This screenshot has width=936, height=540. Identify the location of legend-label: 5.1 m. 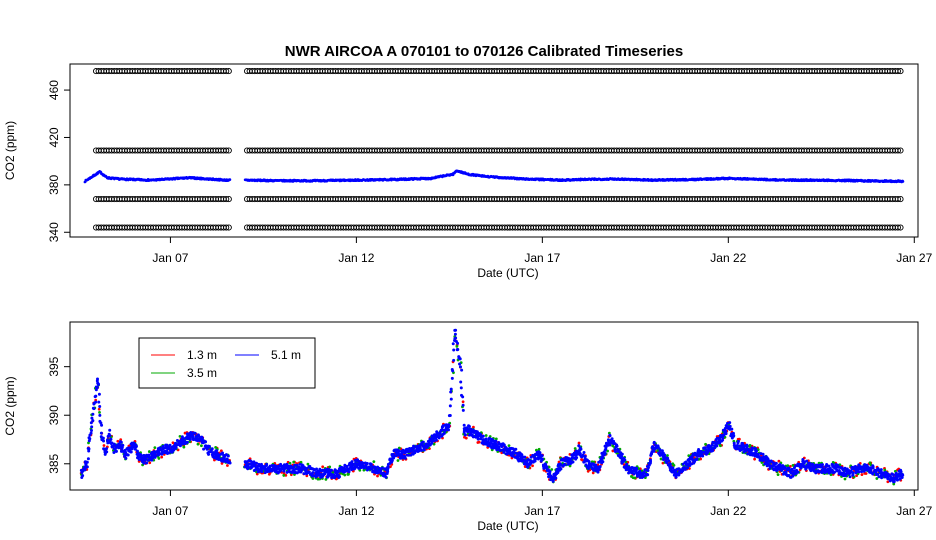
(286, 355).